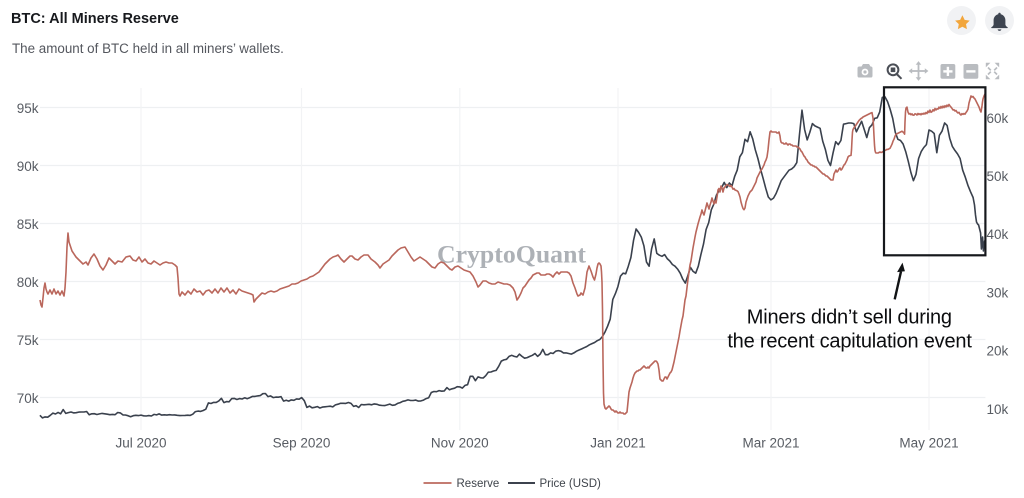  I want to click on svg-text: 95k, so click(28, 108).